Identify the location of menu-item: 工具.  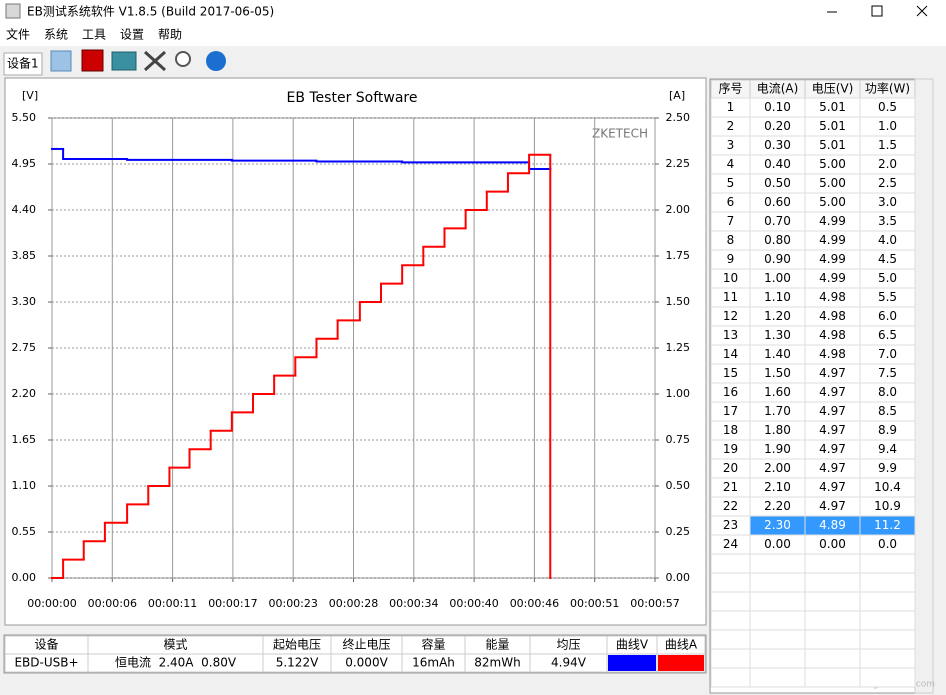
(94, 35).